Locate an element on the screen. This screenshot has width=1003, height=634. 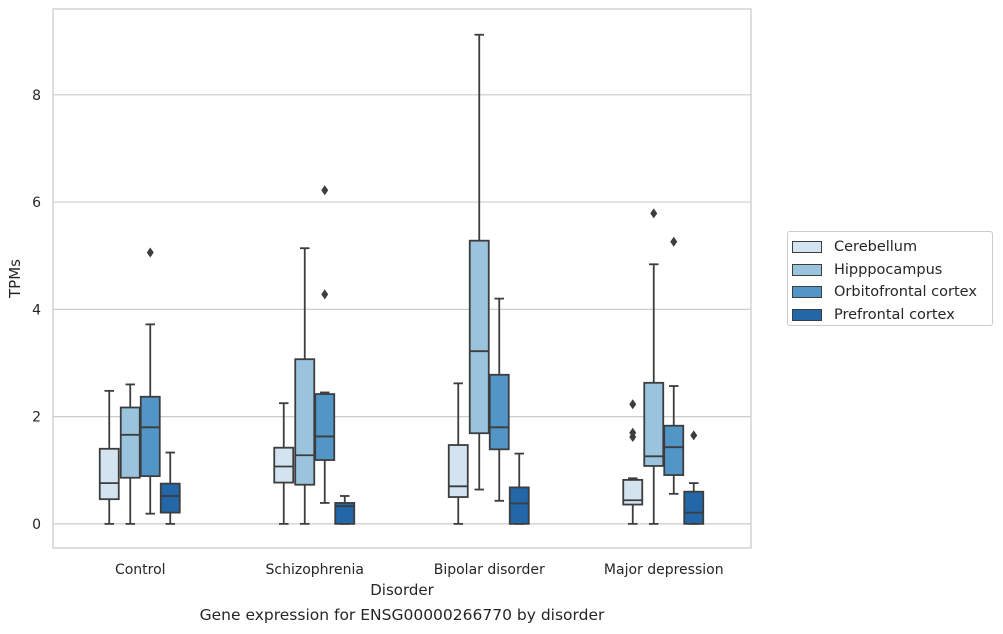
legend-item-prefrontal-cortex: Prefrontal cortex is located at coordinates (892, 315).